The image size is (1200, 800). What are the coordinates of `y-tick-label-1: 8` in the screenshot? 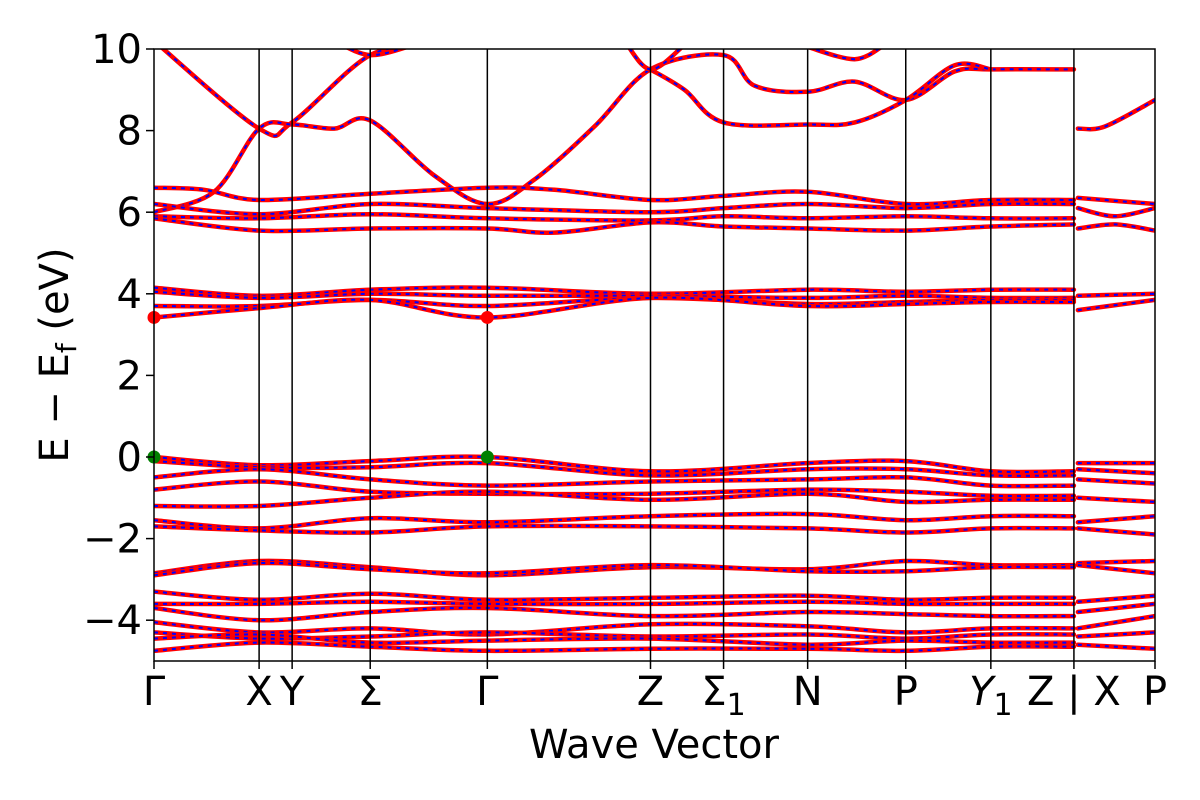 It's located at (129, 132).